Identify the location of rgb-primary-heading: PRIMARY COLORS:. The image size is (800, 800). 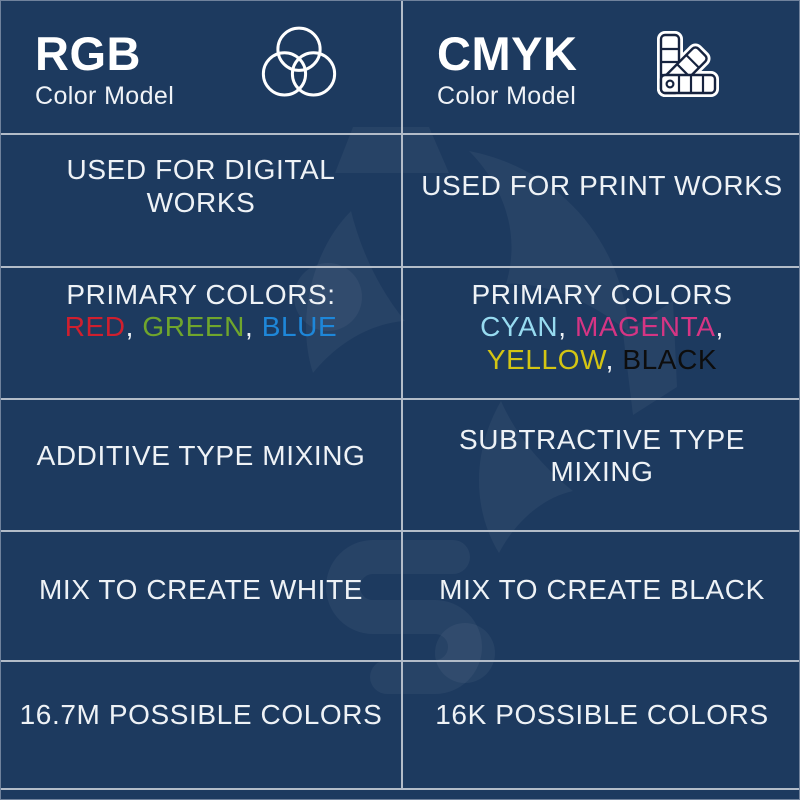
(201, 294).